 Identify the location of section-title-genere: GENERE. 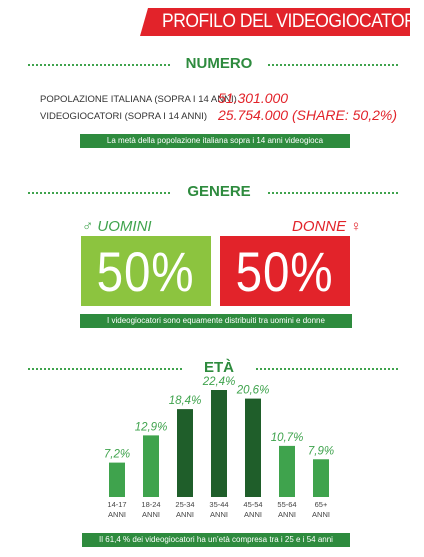
(219, 191).